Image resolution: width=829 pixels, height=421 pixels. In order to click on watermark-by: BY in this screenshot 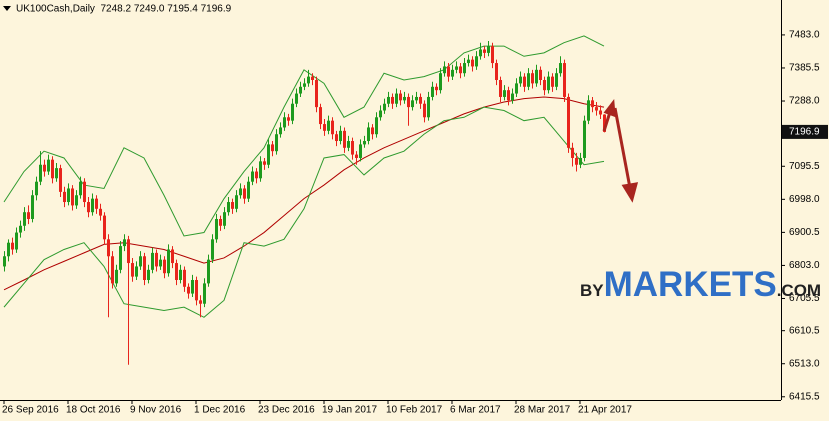, I will do `click(592, 290)`.